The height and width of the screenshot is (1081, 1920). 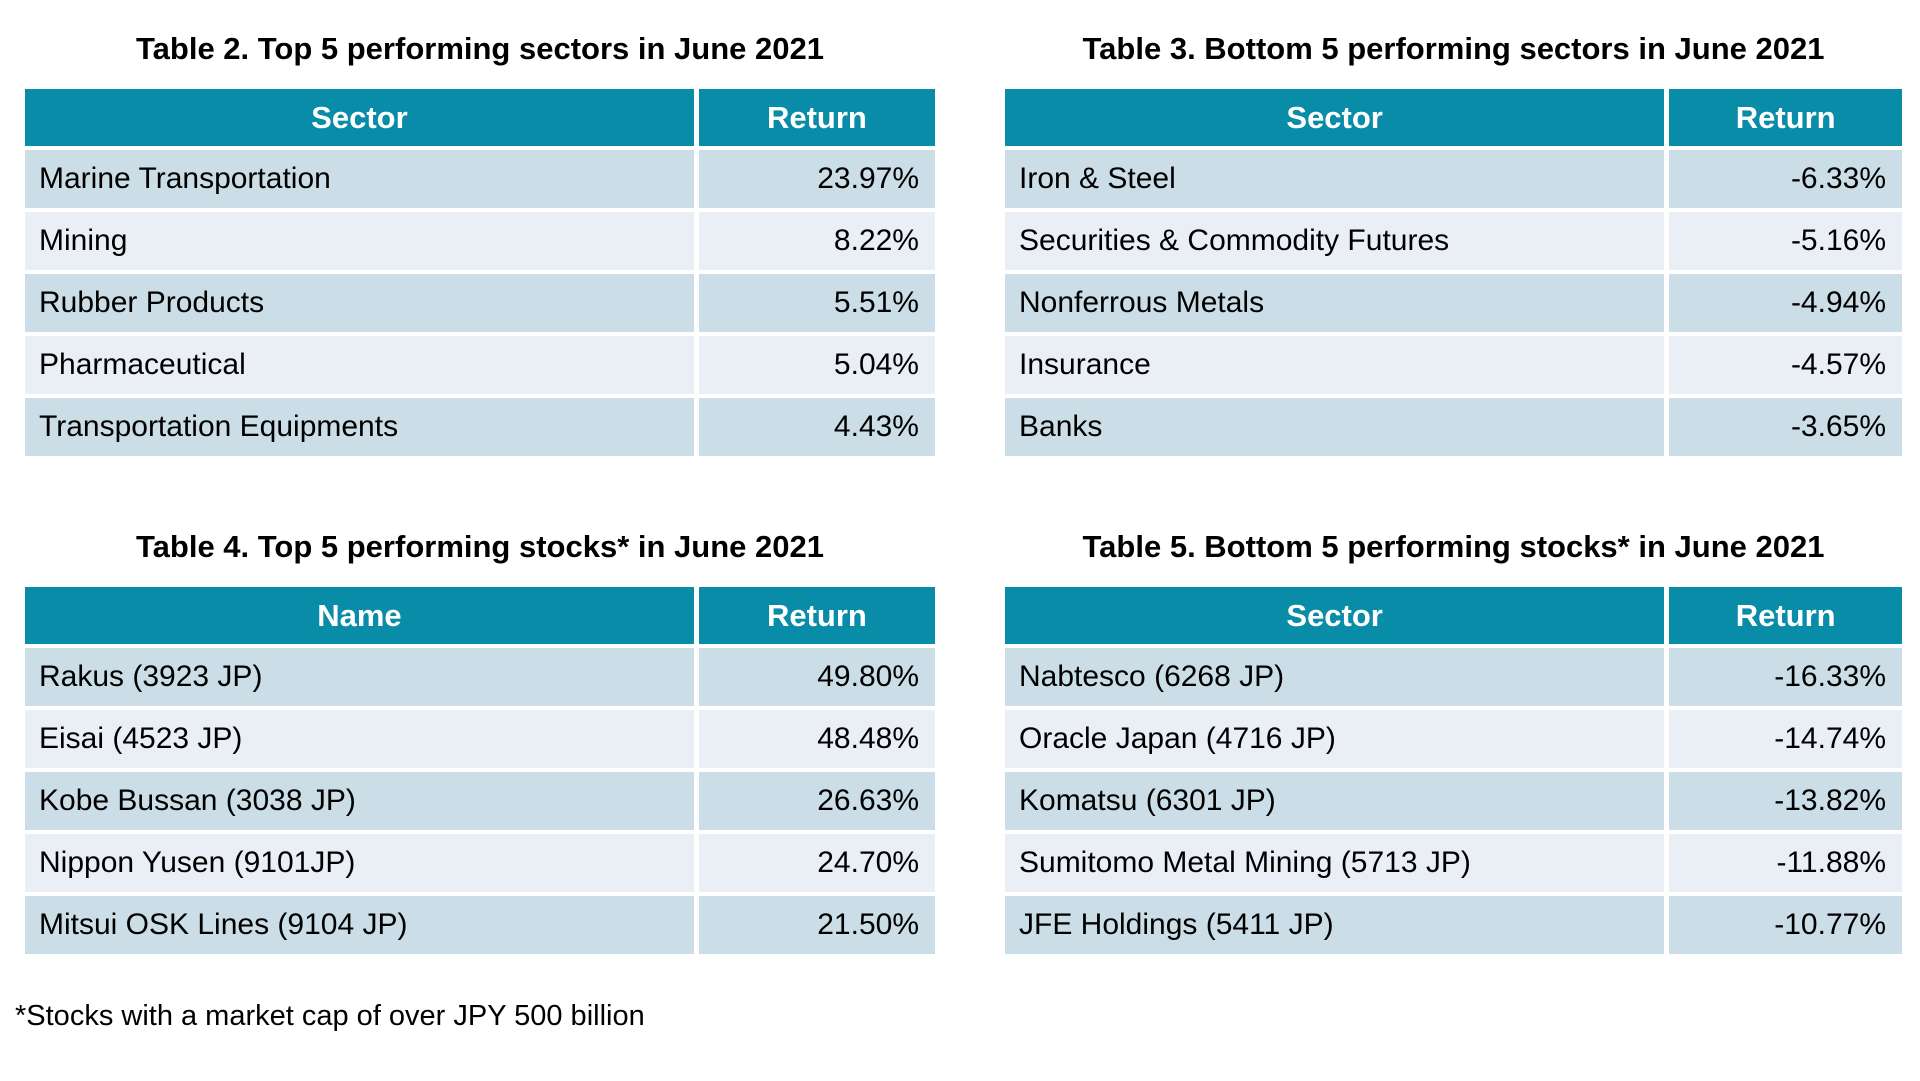 I want to click on table2-header-row: Sector Return, so click(x=480, y=117).